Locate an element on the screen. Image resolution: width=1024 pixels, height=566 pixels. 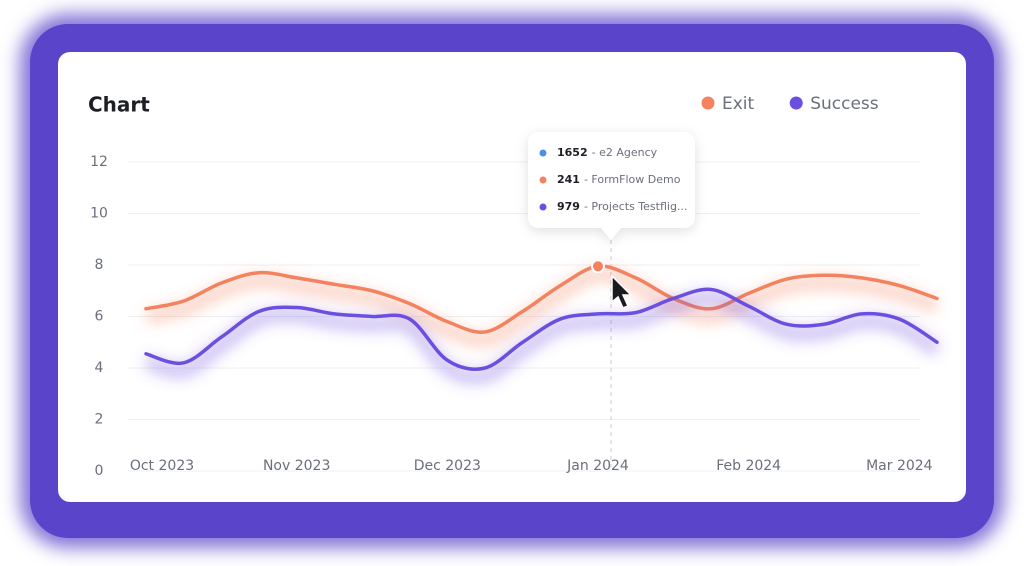
x-tick-label: Nov 2023 is located at coordinates (296, 466).